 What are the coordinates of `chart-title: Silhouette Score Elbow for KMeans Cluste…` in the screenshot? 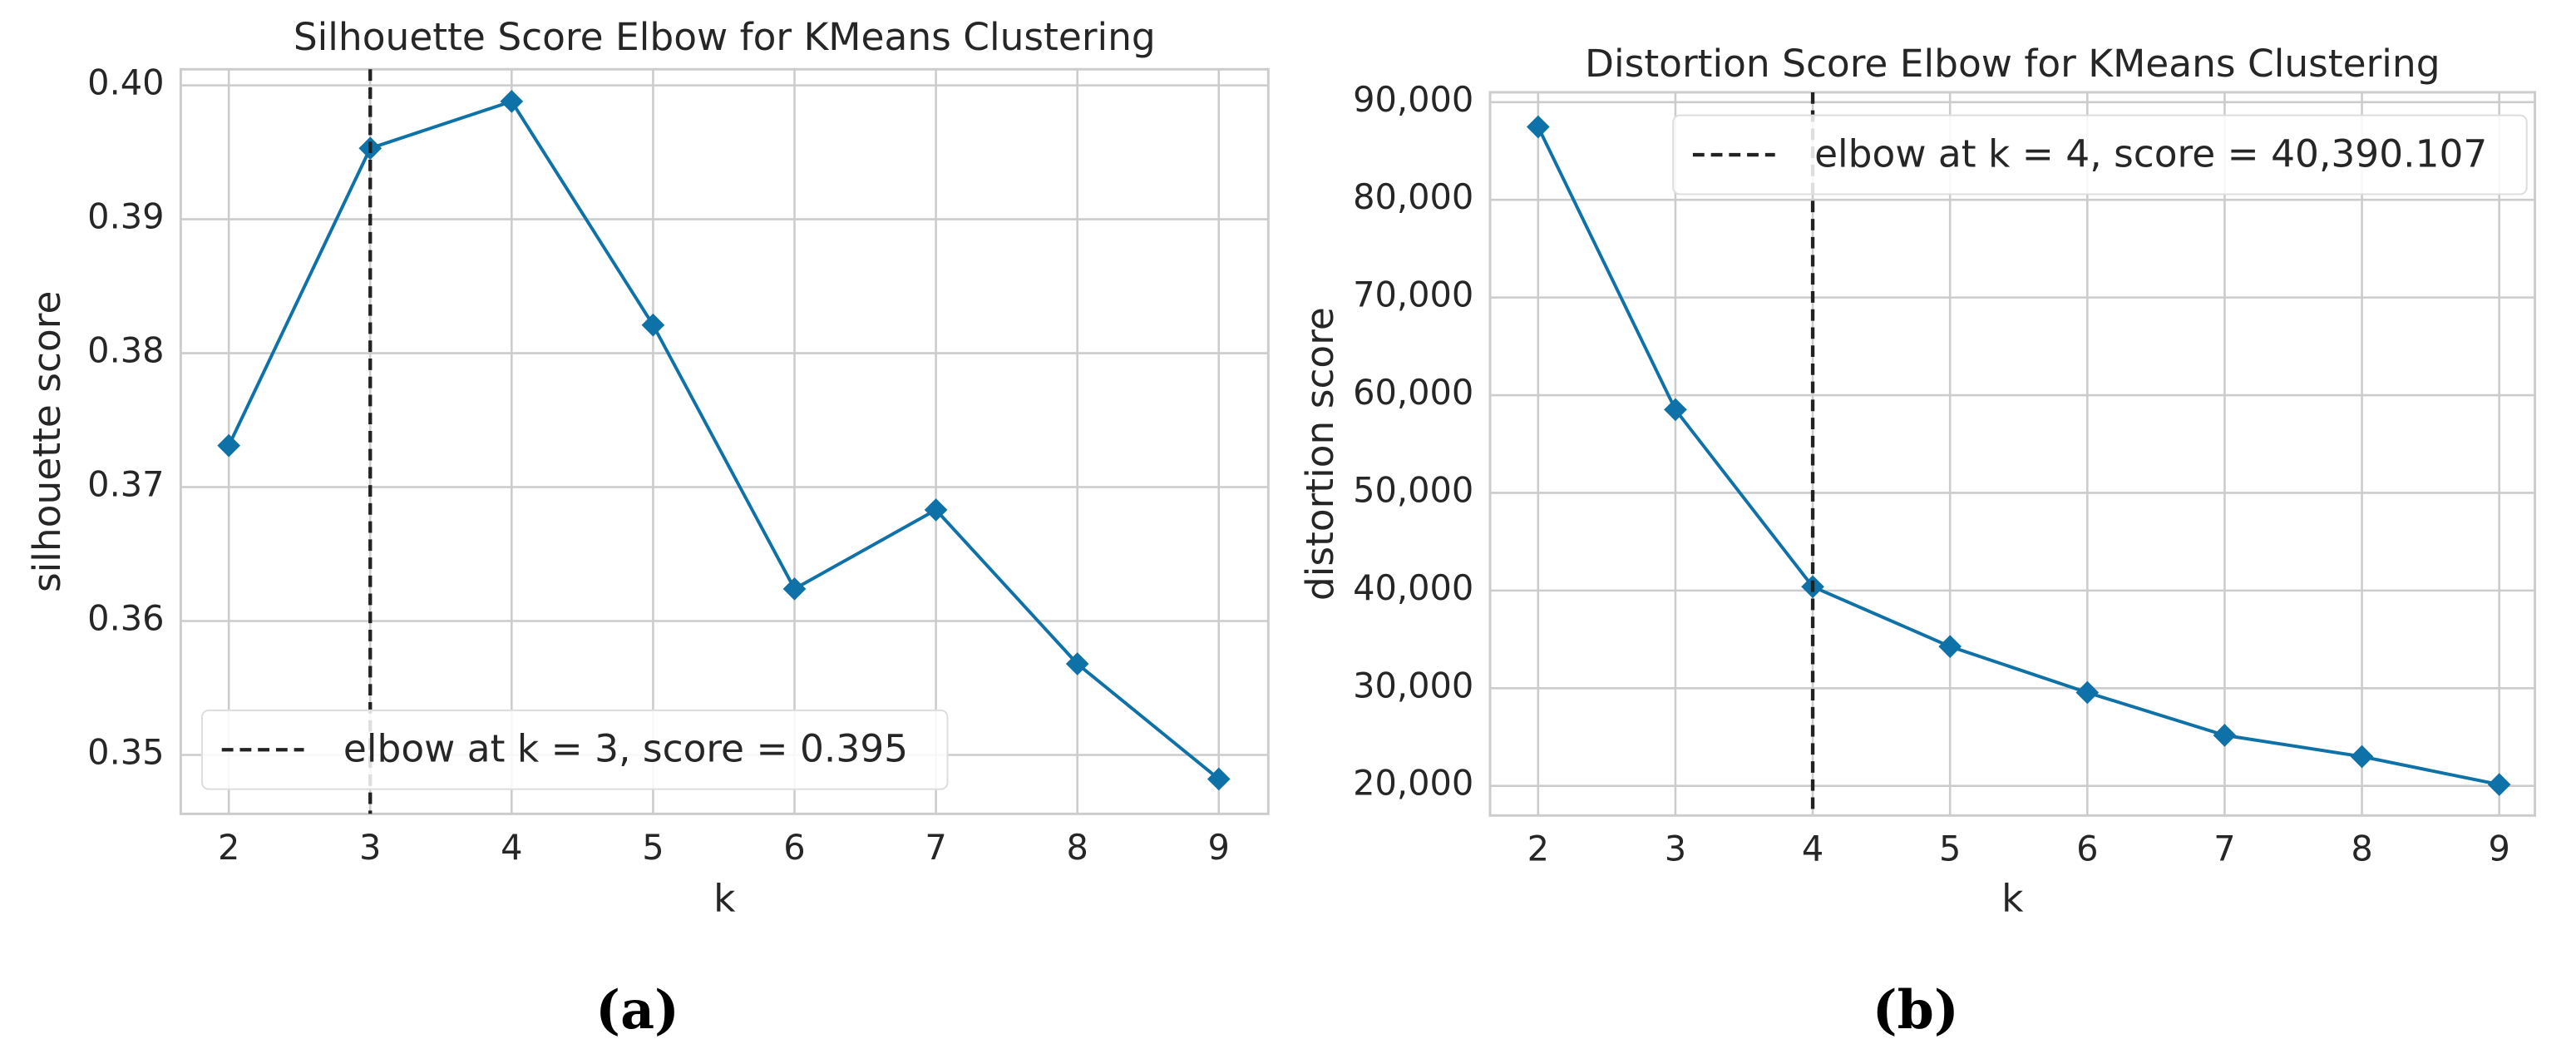 It's located at (725, 37).